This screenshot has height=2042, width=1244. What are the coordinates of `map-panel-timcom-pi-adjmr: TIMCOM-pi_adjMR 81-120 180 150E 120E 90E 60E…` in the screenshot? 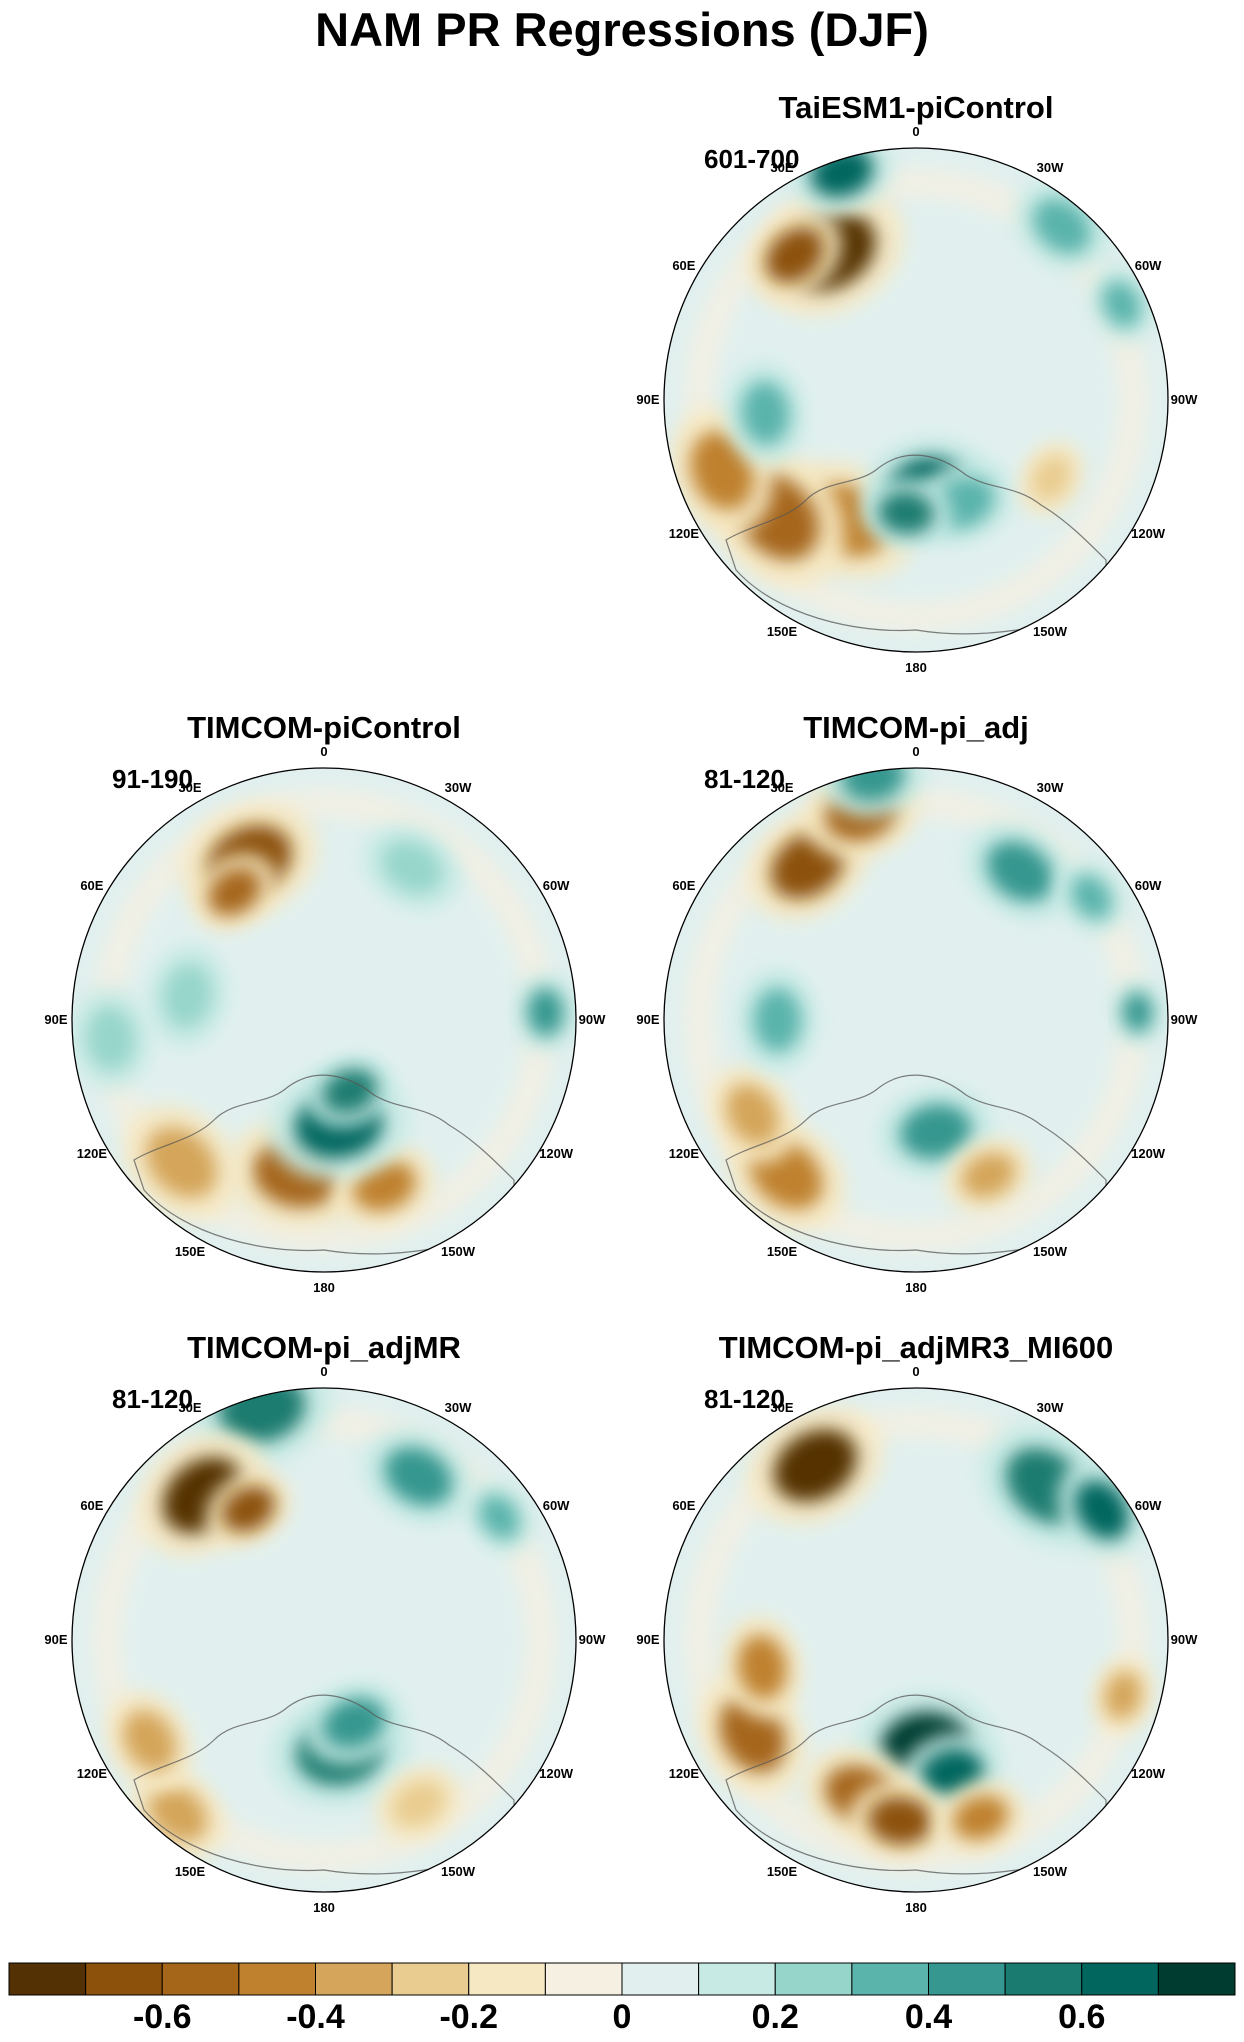 It's located at (324, 1630).